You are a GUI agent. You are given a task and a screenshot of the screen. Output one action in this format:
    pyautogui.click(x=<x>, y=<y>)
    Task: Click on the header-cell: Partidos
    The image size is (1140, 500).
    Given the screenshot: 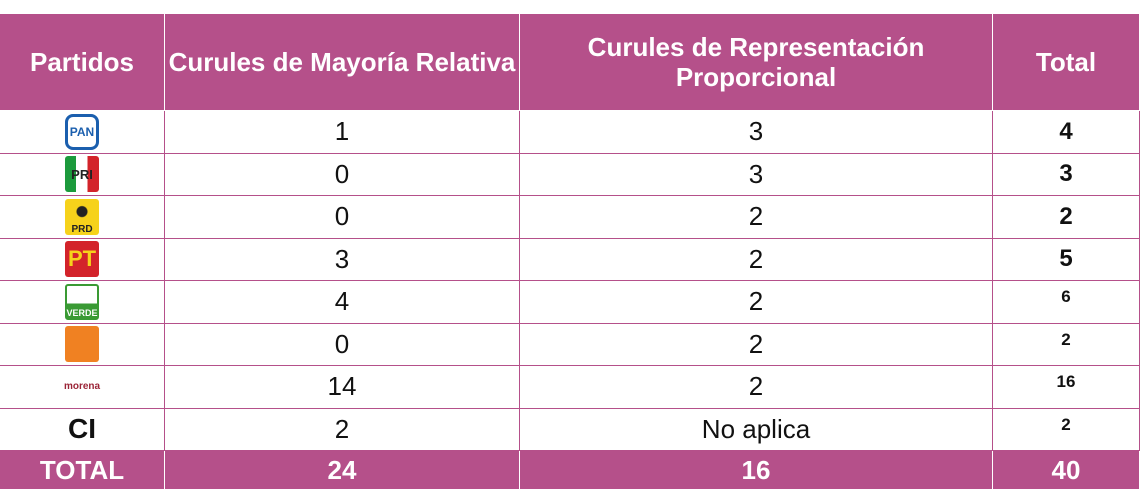 What is the action you would take?
    pyautogui.click(x=82, y=62)
    